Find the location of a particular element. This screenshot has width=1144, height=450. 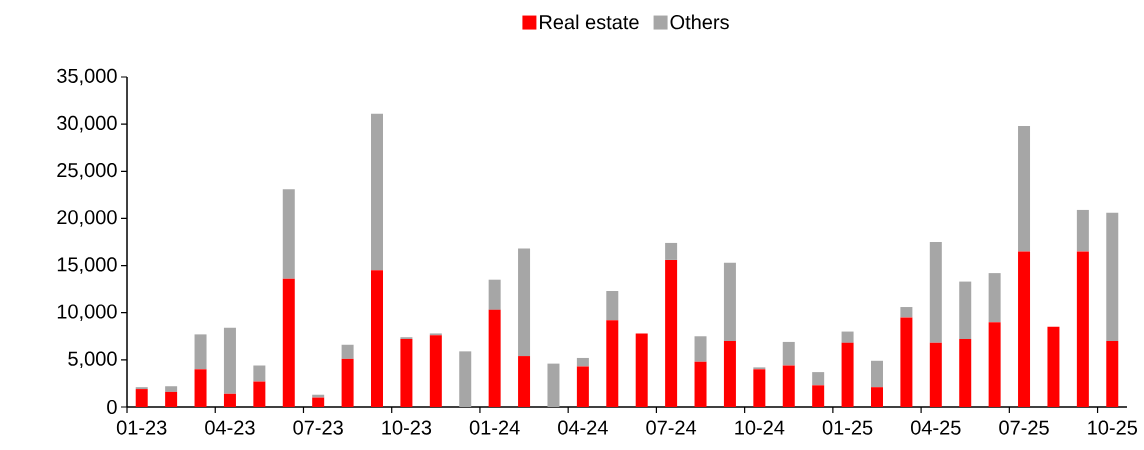

y-tick-label: 15,000 is located at coordinates (87, 265).